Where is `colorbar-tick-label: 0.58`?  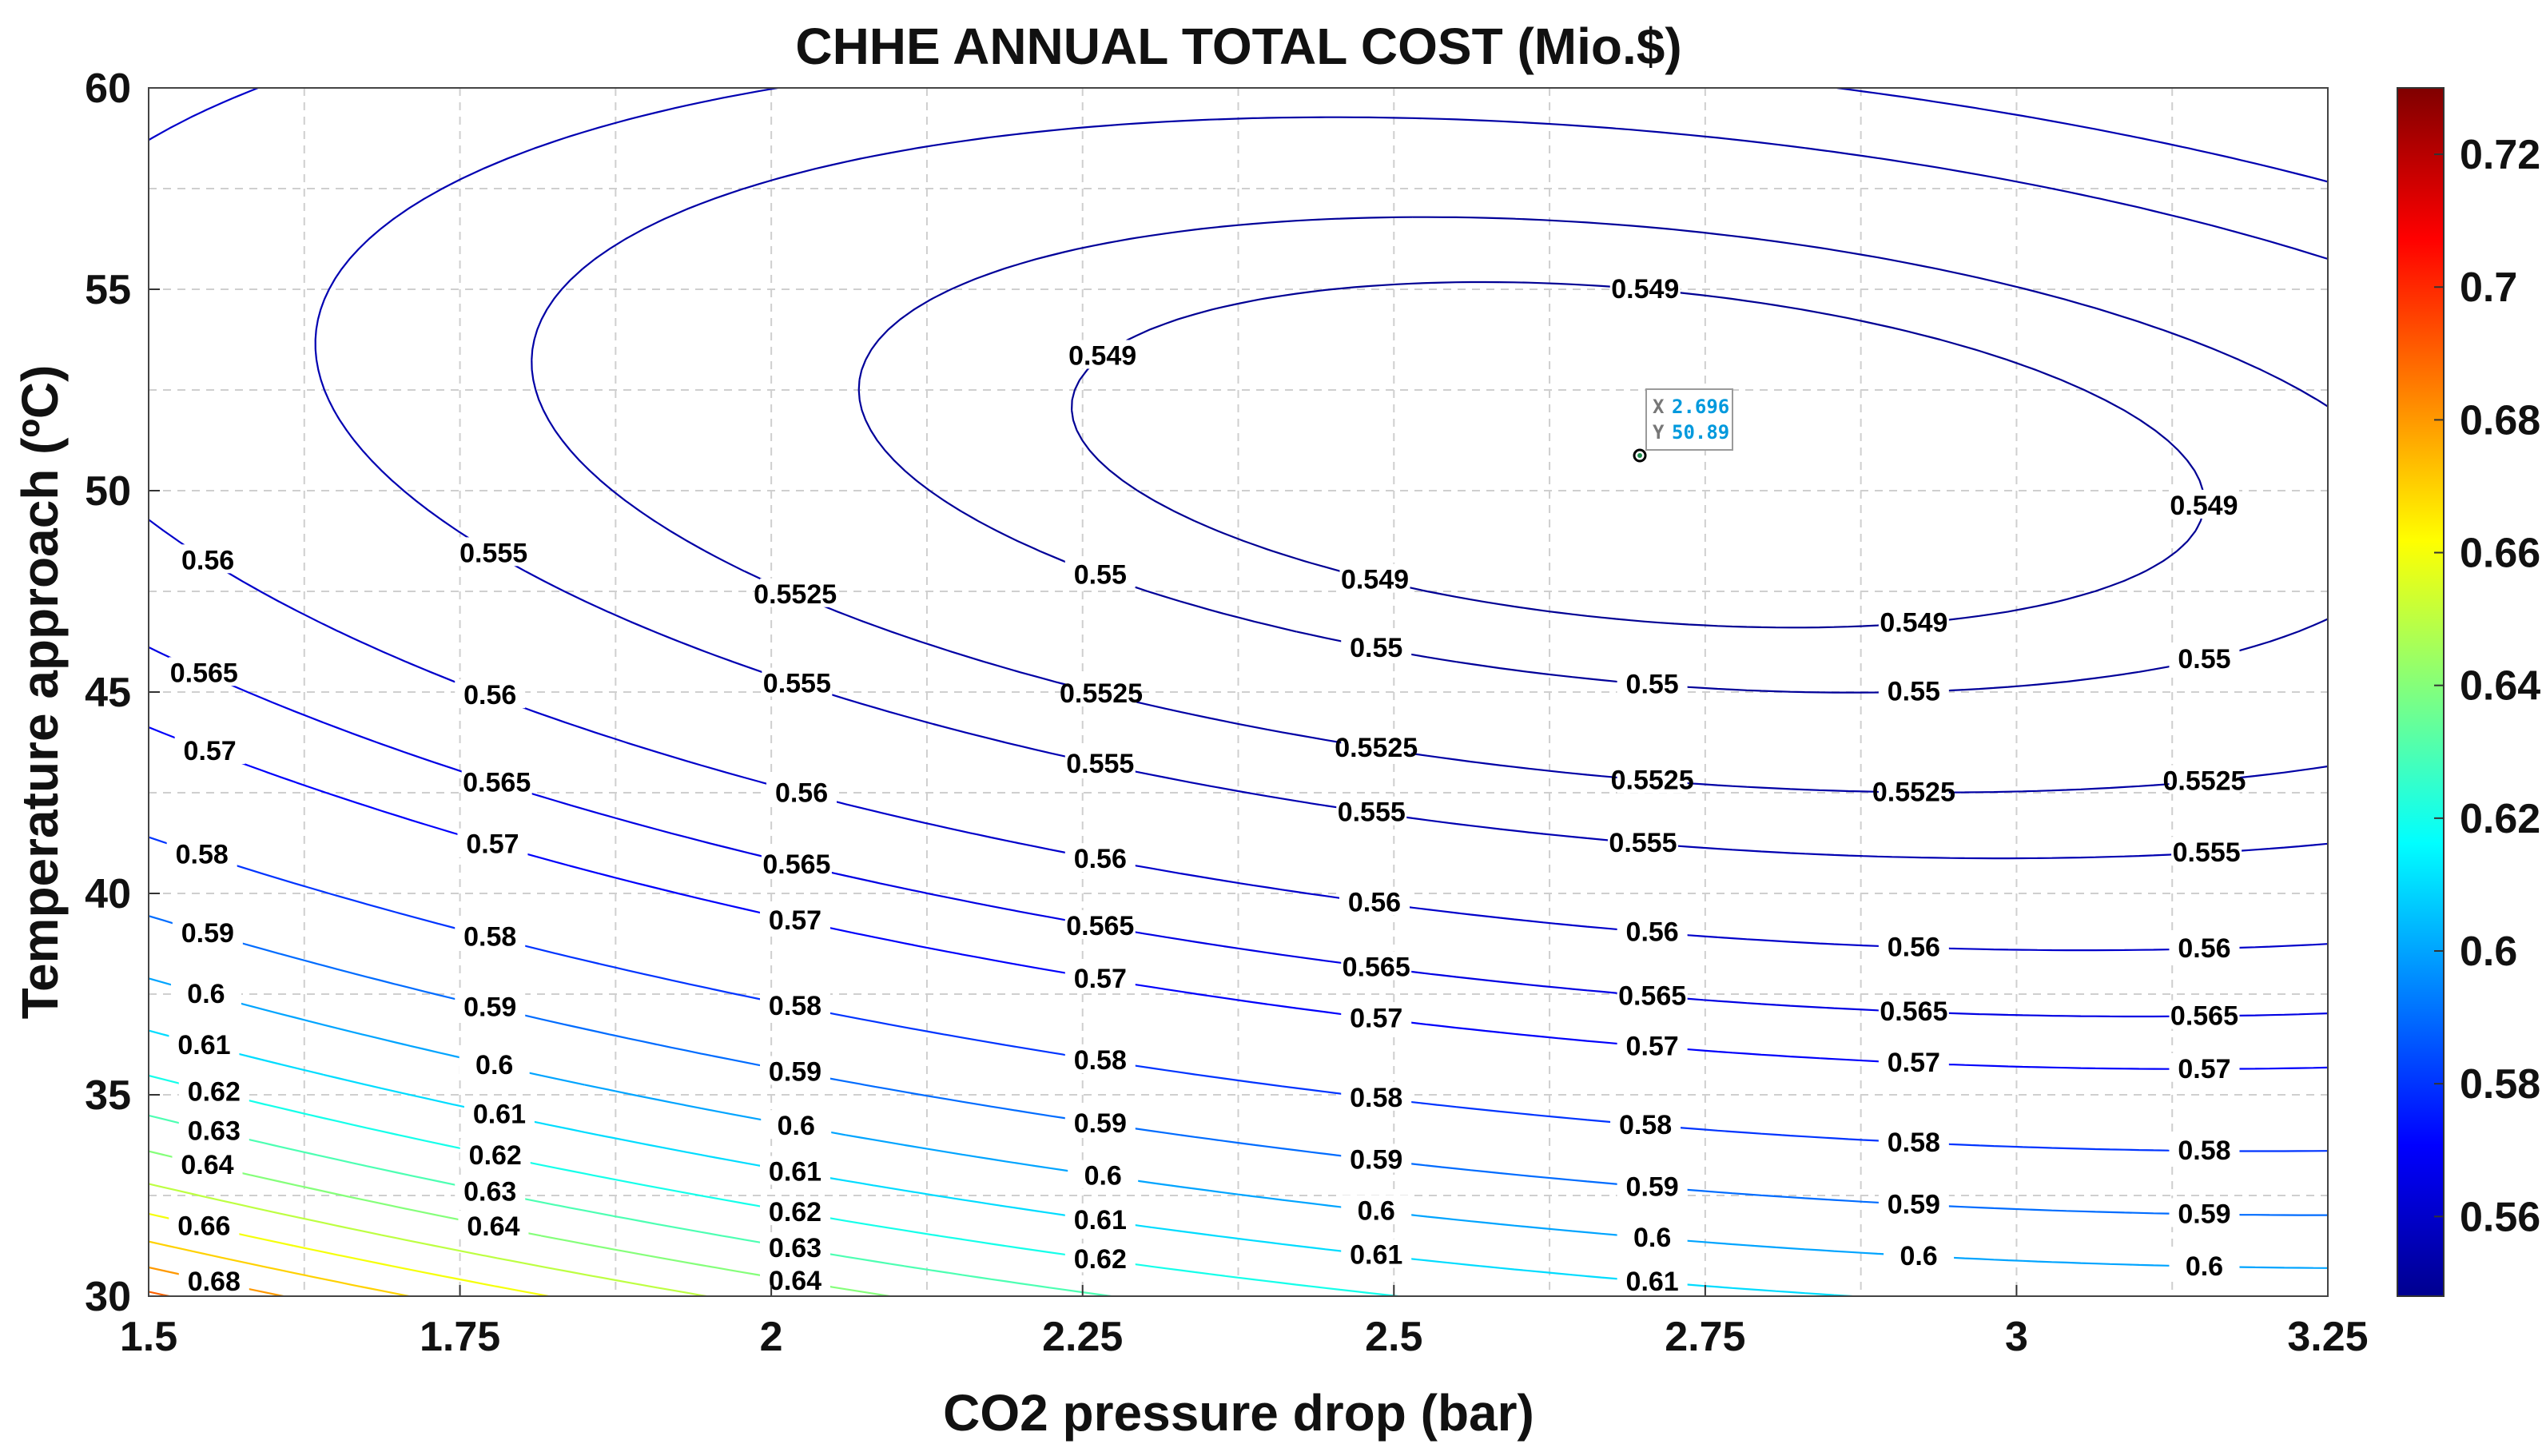 colorbar-tick-label: 0.58 is located at coordinates (2500, 1084).